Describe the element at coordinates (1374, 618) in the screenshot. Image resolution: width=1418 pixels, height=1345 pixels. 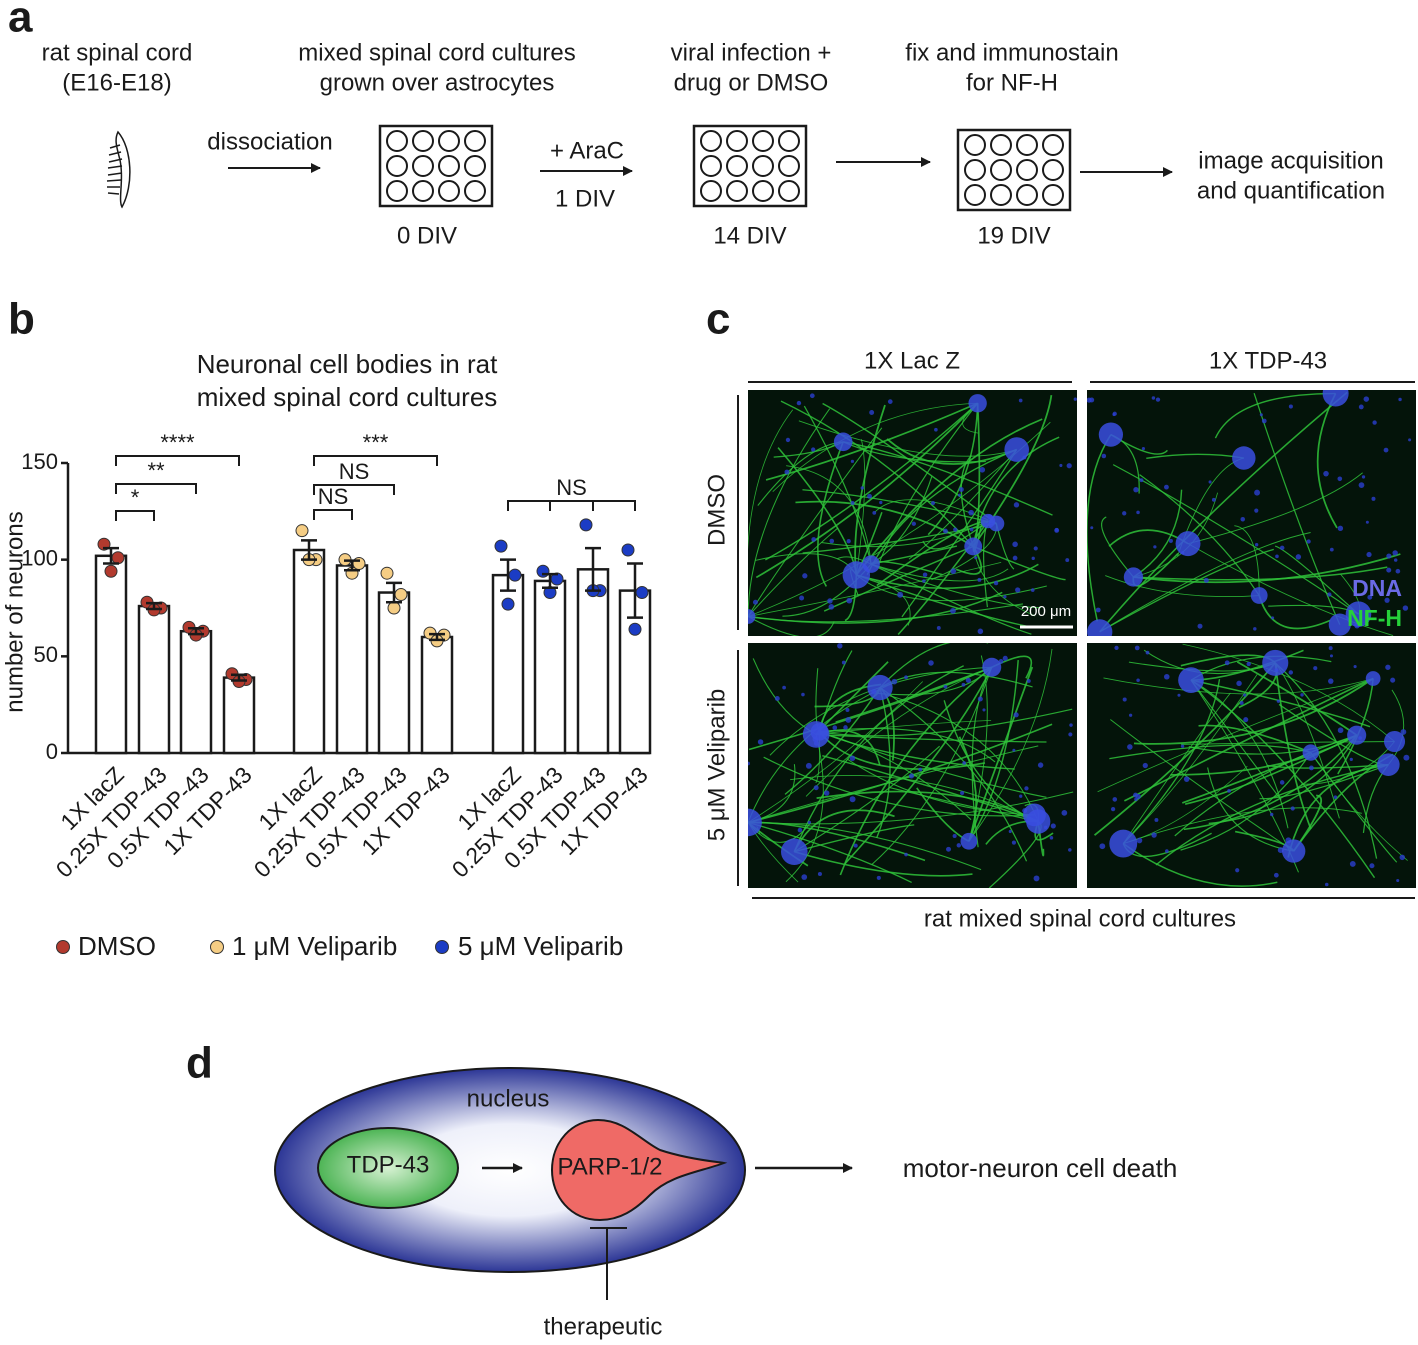
I see `channel-label: NF-H` at that location.